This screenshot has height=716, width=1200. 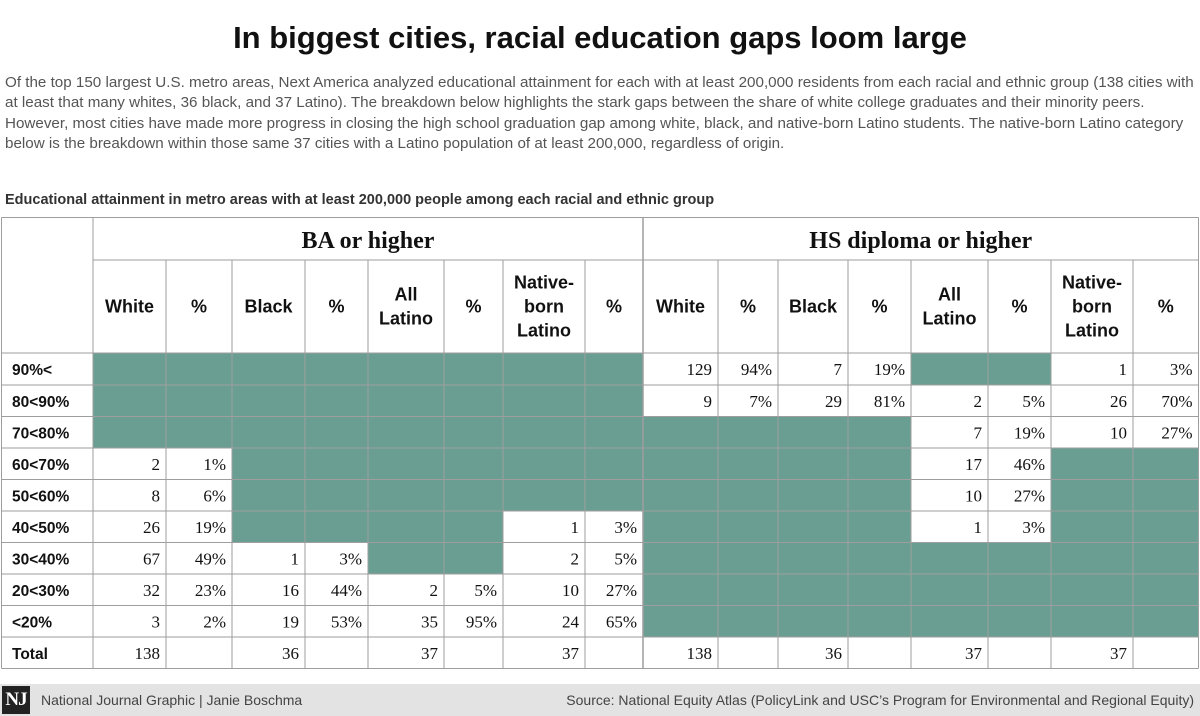 I want to click on data-cell-value: 65%, so click(x=621, y=621).